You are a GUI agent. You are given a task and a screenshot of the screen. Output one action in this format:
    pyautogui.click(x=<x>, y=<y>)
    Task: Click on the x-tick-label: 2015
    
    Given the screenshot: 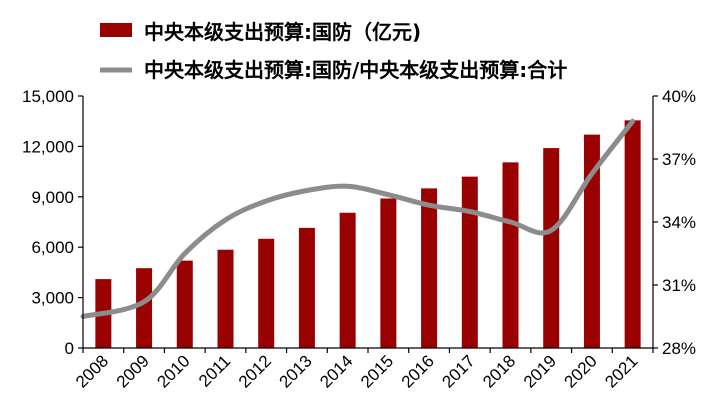 What is the action you would take?
    pyautogui.click(x=377, y=371)
    